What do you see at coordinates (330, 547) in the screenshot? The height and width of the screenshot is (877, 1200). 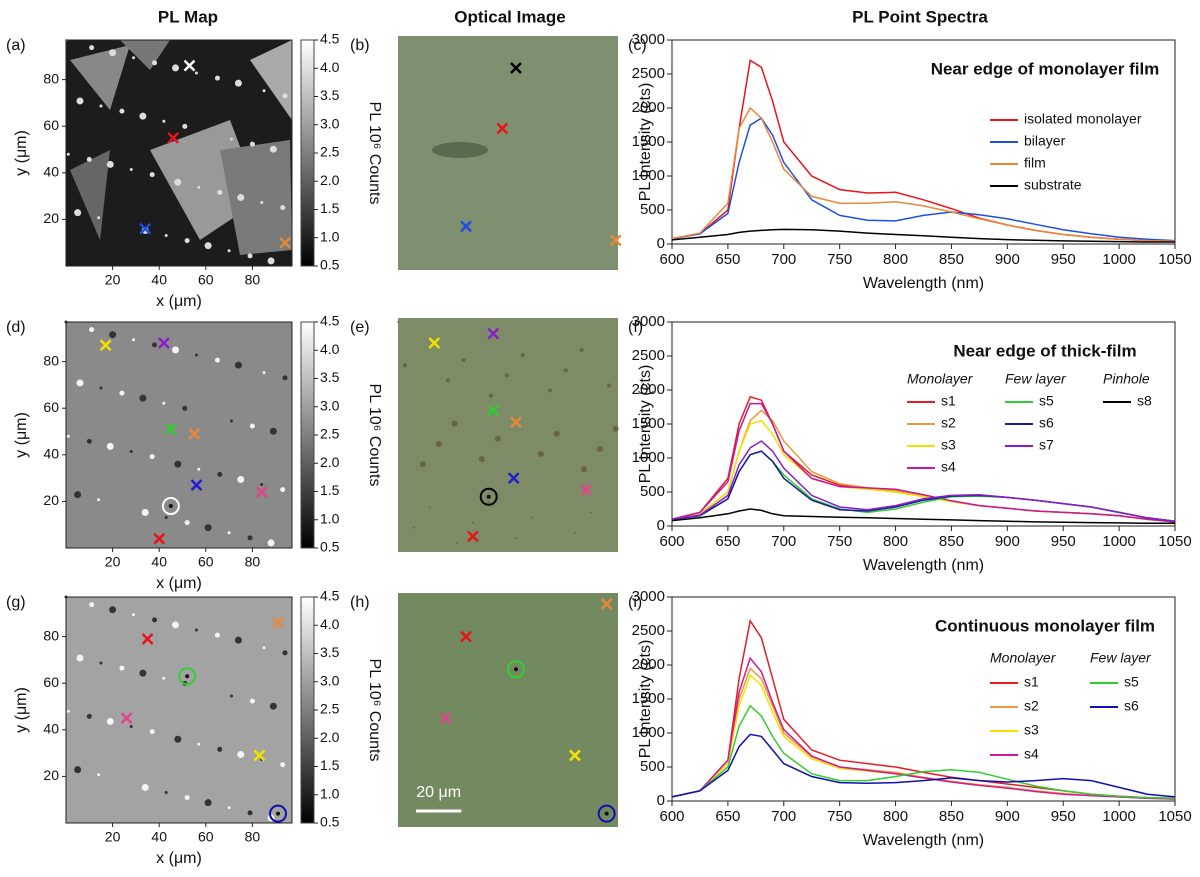 I see `colorbar-tick-label: 0.5` at bounding box center [330, 547].